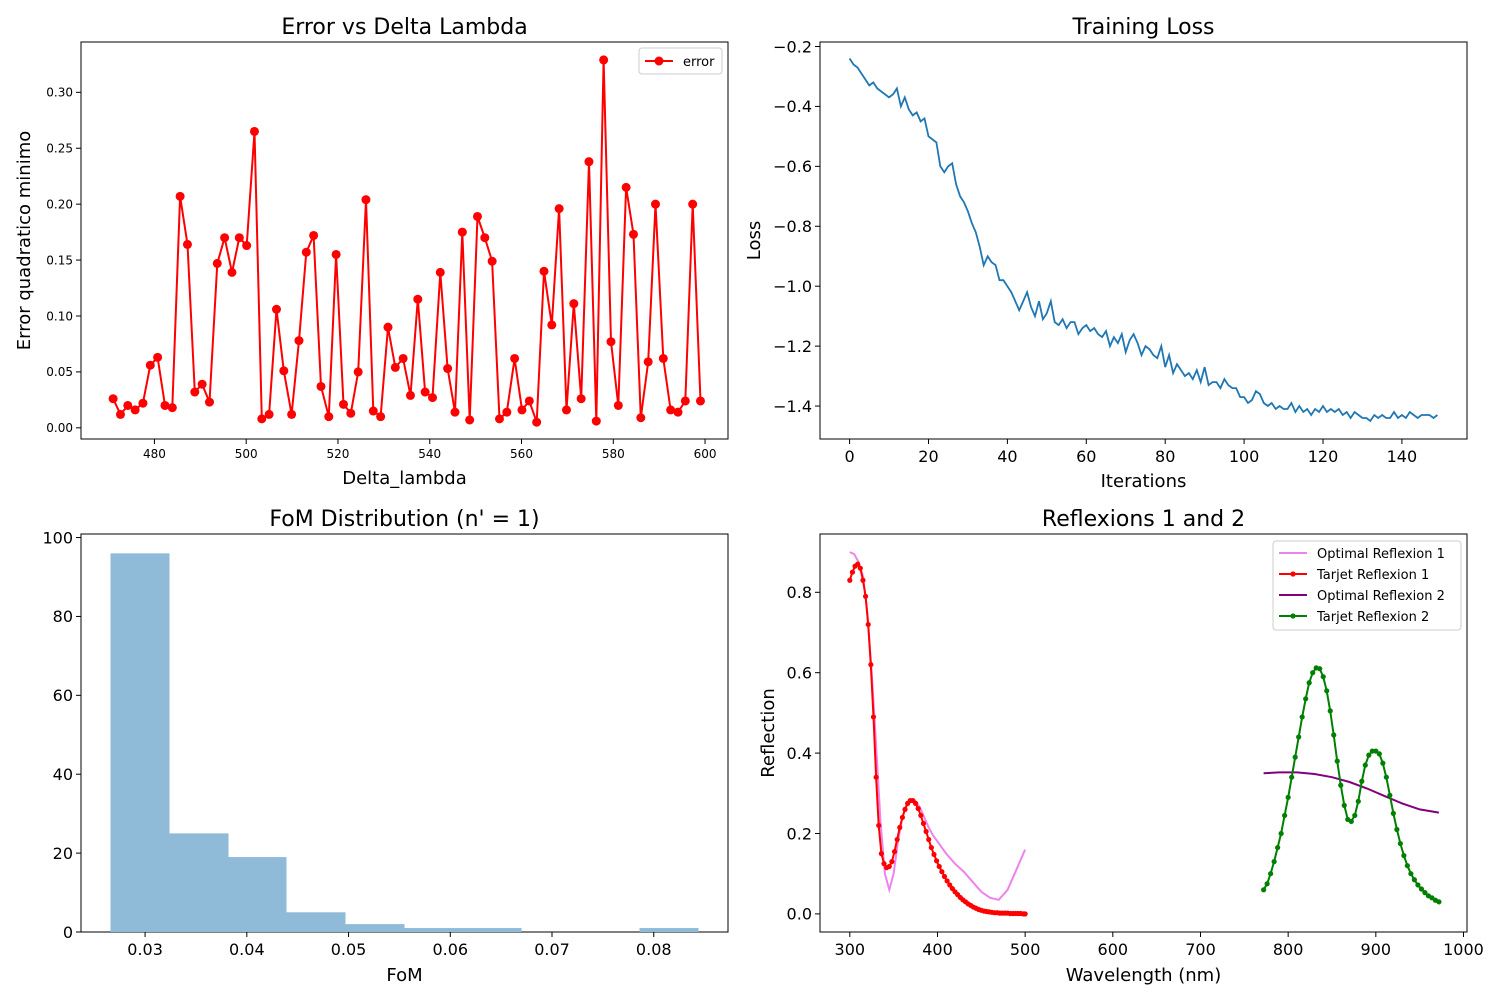  Describe the element at coordinates (1323, 456) in the screenshot. I see `x-tick-label: 120` at that location.